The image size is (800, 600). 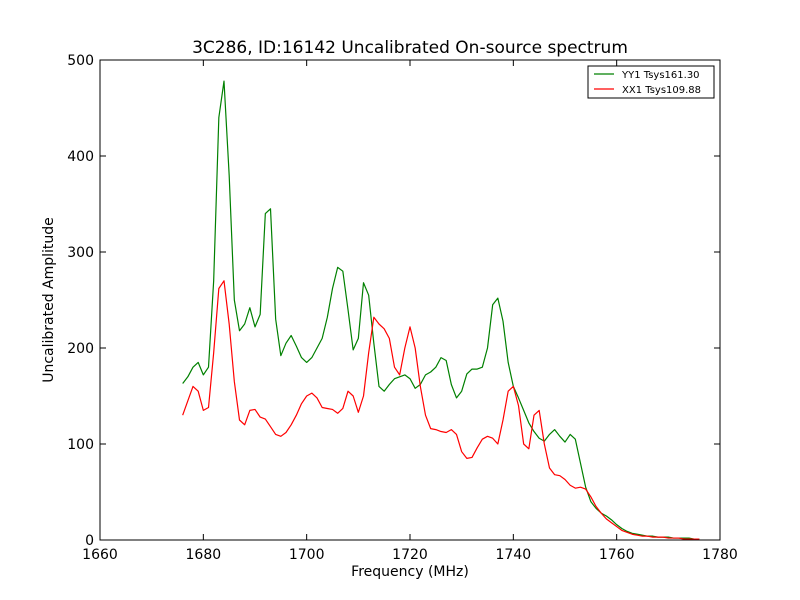 I want to click on legend-label-yy1: YY1 Tsys161.30, so click(x=660, y=75).